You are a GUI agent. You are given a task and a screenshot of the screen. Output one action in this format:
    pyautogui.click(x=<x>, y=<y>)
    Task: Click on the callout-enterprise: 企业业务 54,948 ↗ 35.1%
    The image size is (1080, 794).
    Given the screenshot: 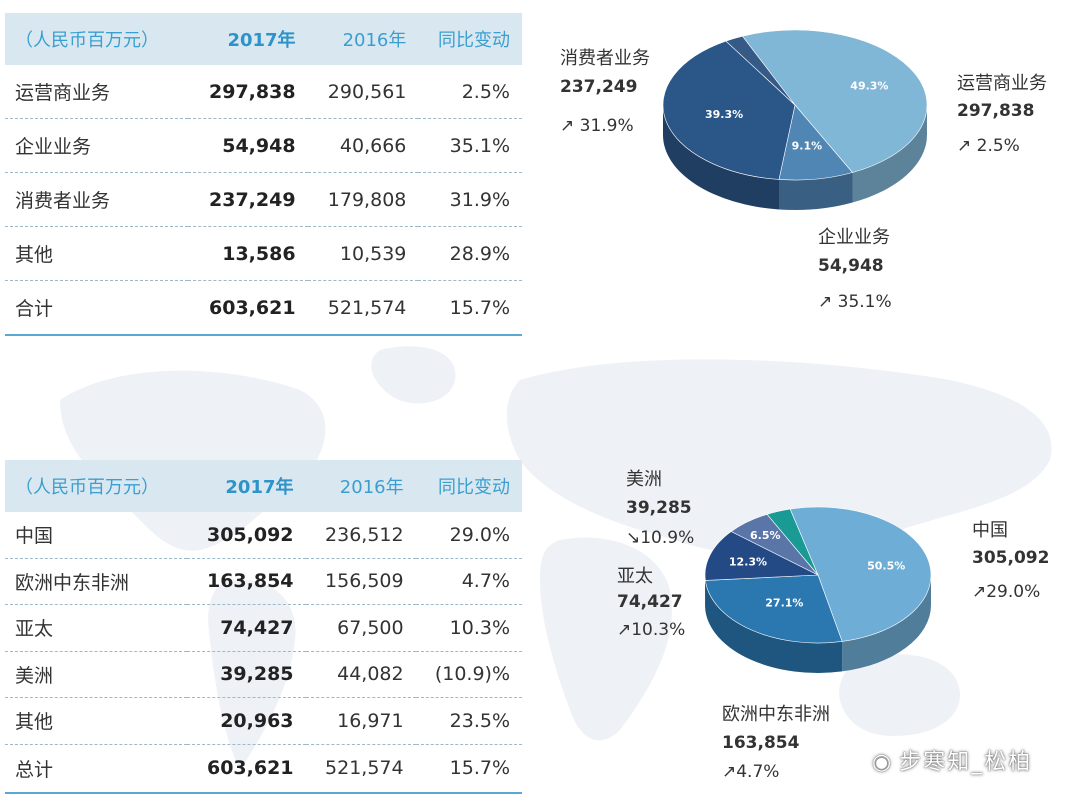 What is the action you would take?
    pyautogui.click(x=855, y=269)
    